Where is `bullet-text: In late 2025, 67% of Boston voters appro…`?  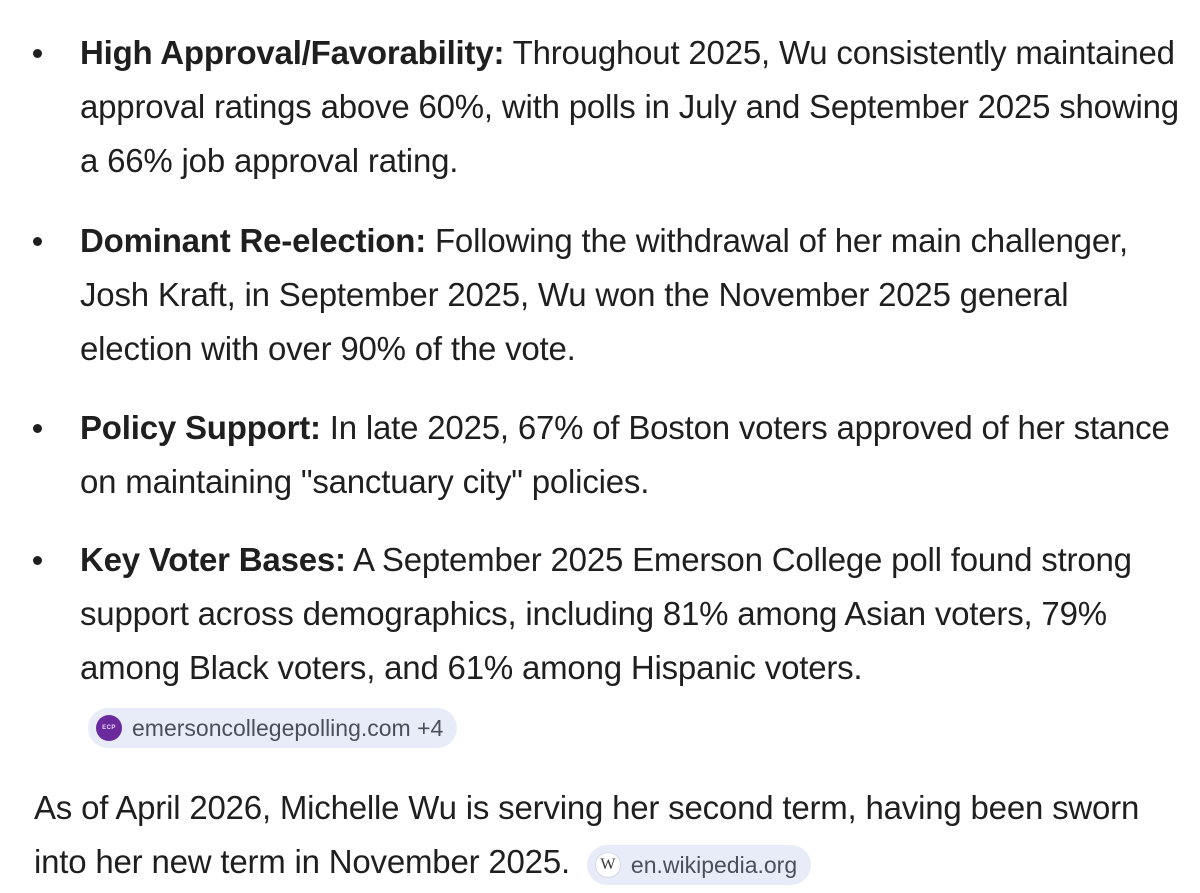
bullet-text: In late 2025, 67% of Boston voters appro… is located at coordinates (625, 454).